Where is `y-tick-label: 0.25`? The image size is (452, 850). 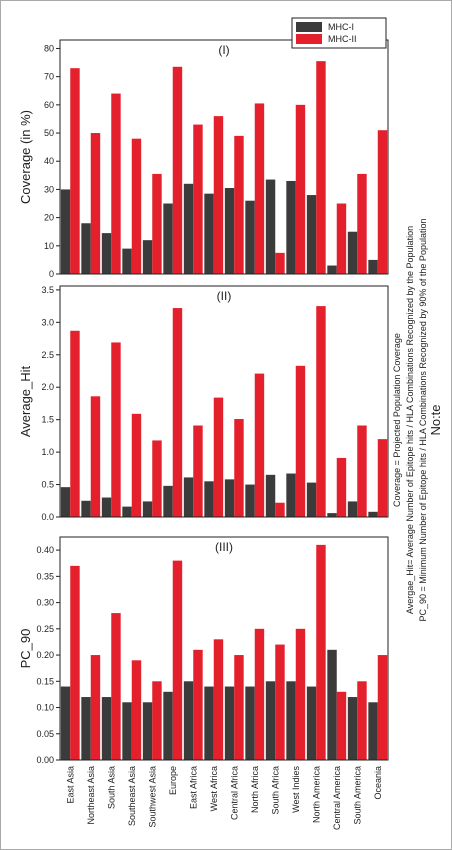 y-tick-label: 0.25 is located at coordinates (45, 629).